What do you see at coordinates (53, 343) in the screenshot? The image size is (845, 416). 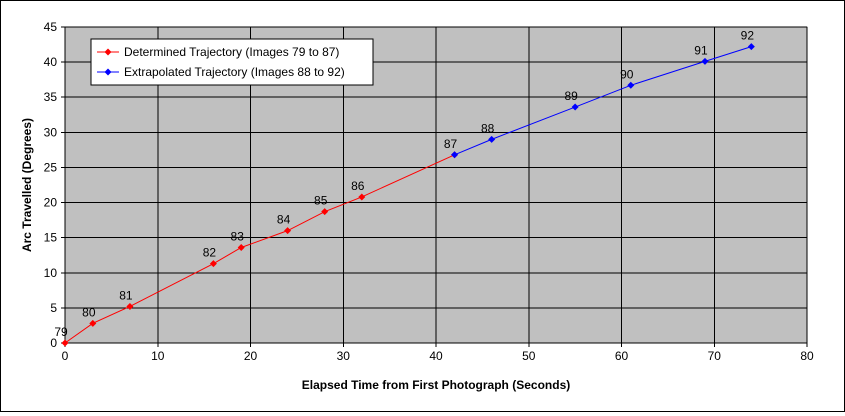 I see `y-tick-label: 0` at bounding box center [53, 343].